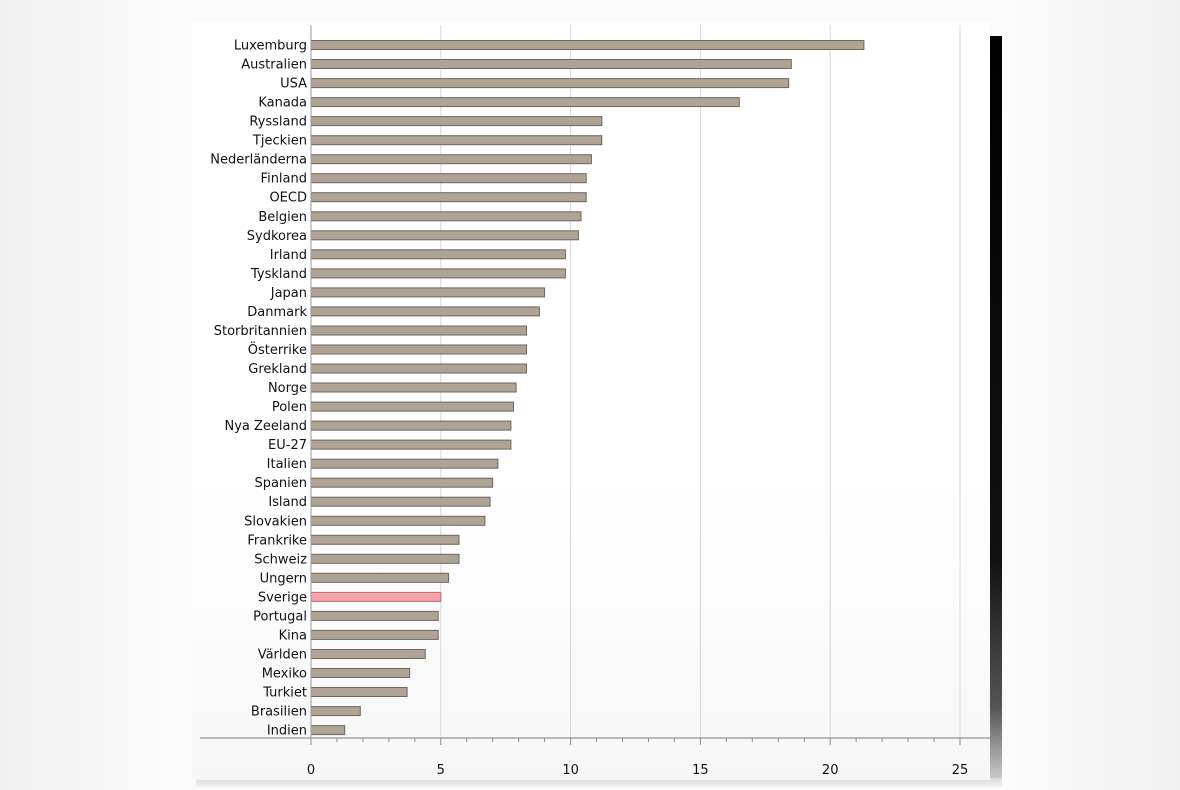 Image resolution: width=1180 pixels, height=790 pixels. What do you see at coordinates (279, 141) in the screenshot?
I see `category-label-5: Tjeckien` at bounding box center [279, 141].